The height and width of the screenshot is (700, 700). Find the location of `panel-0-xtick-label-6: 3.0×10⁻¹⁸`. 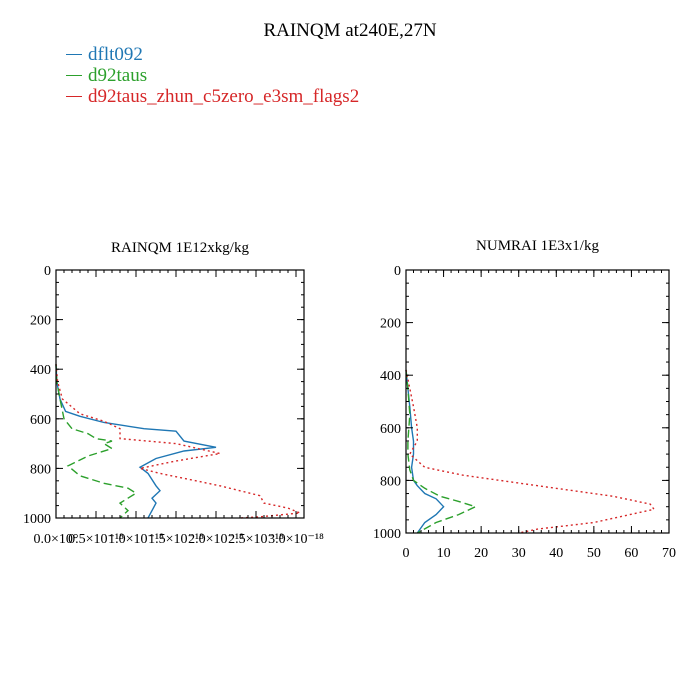

panel-0-xtick-label-6: 3.0×10⁻¹⁸ is located at coordinates (296, 539).